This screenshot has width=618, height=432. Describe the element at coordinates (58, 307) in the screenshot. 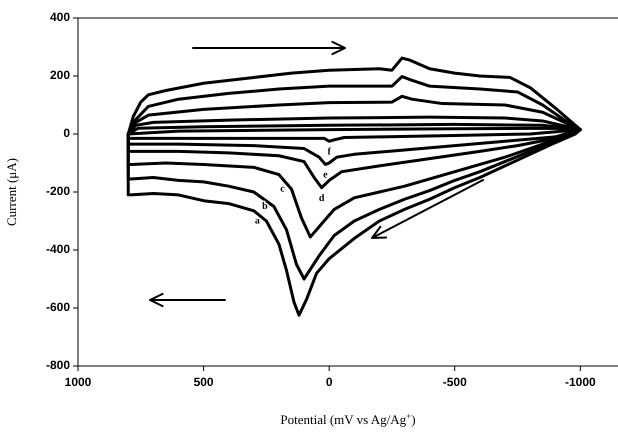

I see `y-tick-label: -600` at that location.